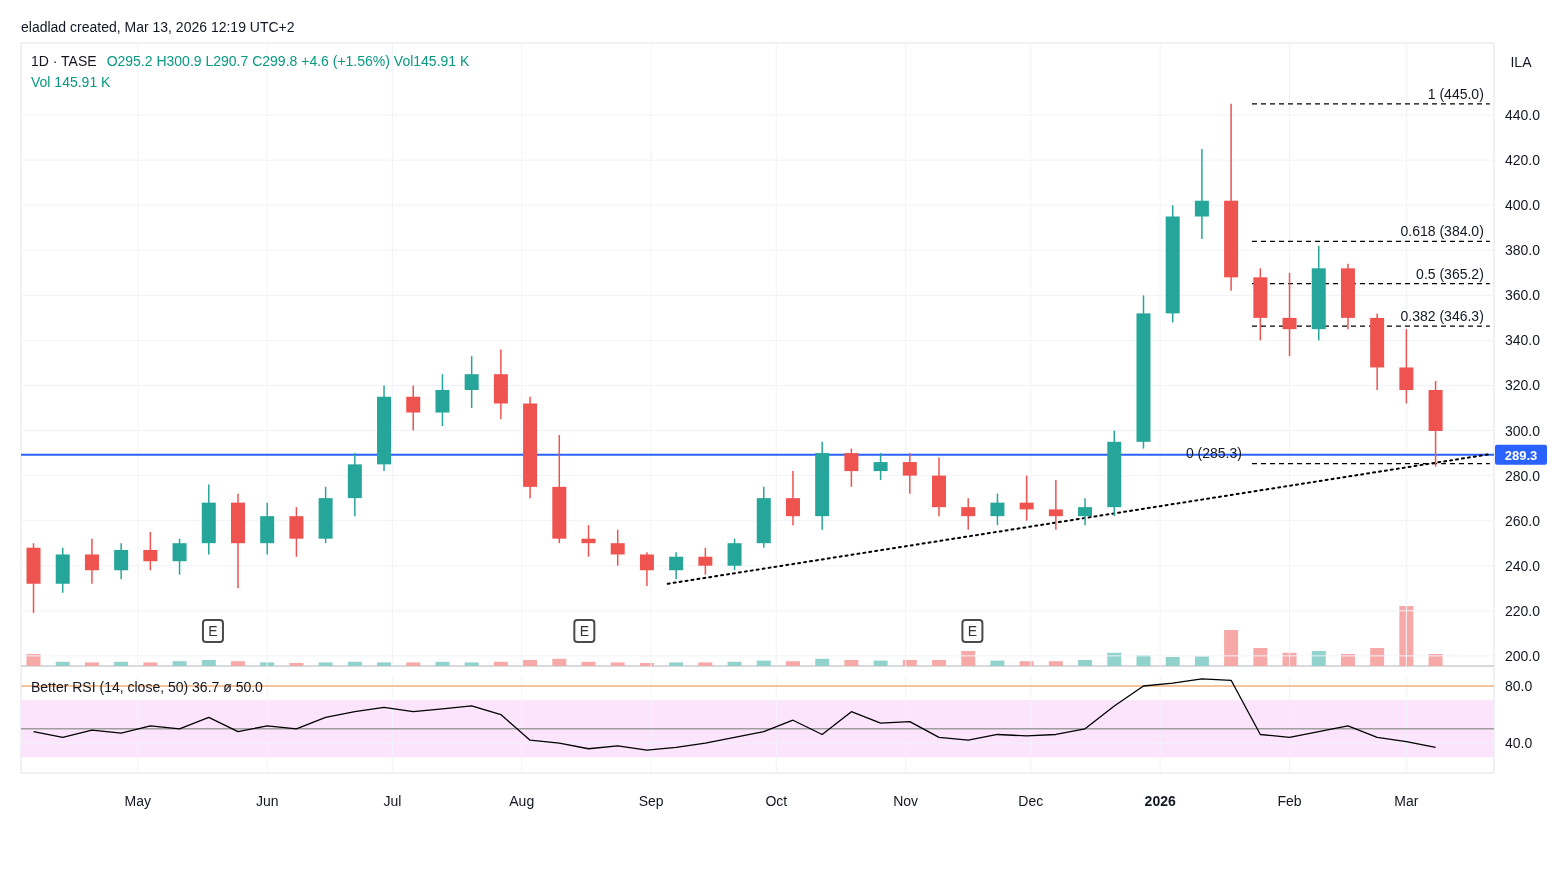  What do you see at coordinates (1519, 743) in the screenshot?
I see `y-tick-label: 40.0` at bounding box center [1519, 743].